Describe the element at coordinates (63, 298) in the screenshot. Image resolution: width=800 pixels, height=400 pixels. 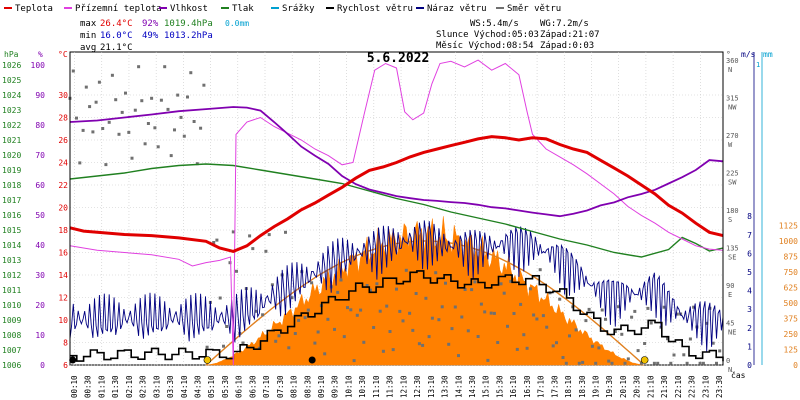
I see `temperature-tick-label: 12` at that location.